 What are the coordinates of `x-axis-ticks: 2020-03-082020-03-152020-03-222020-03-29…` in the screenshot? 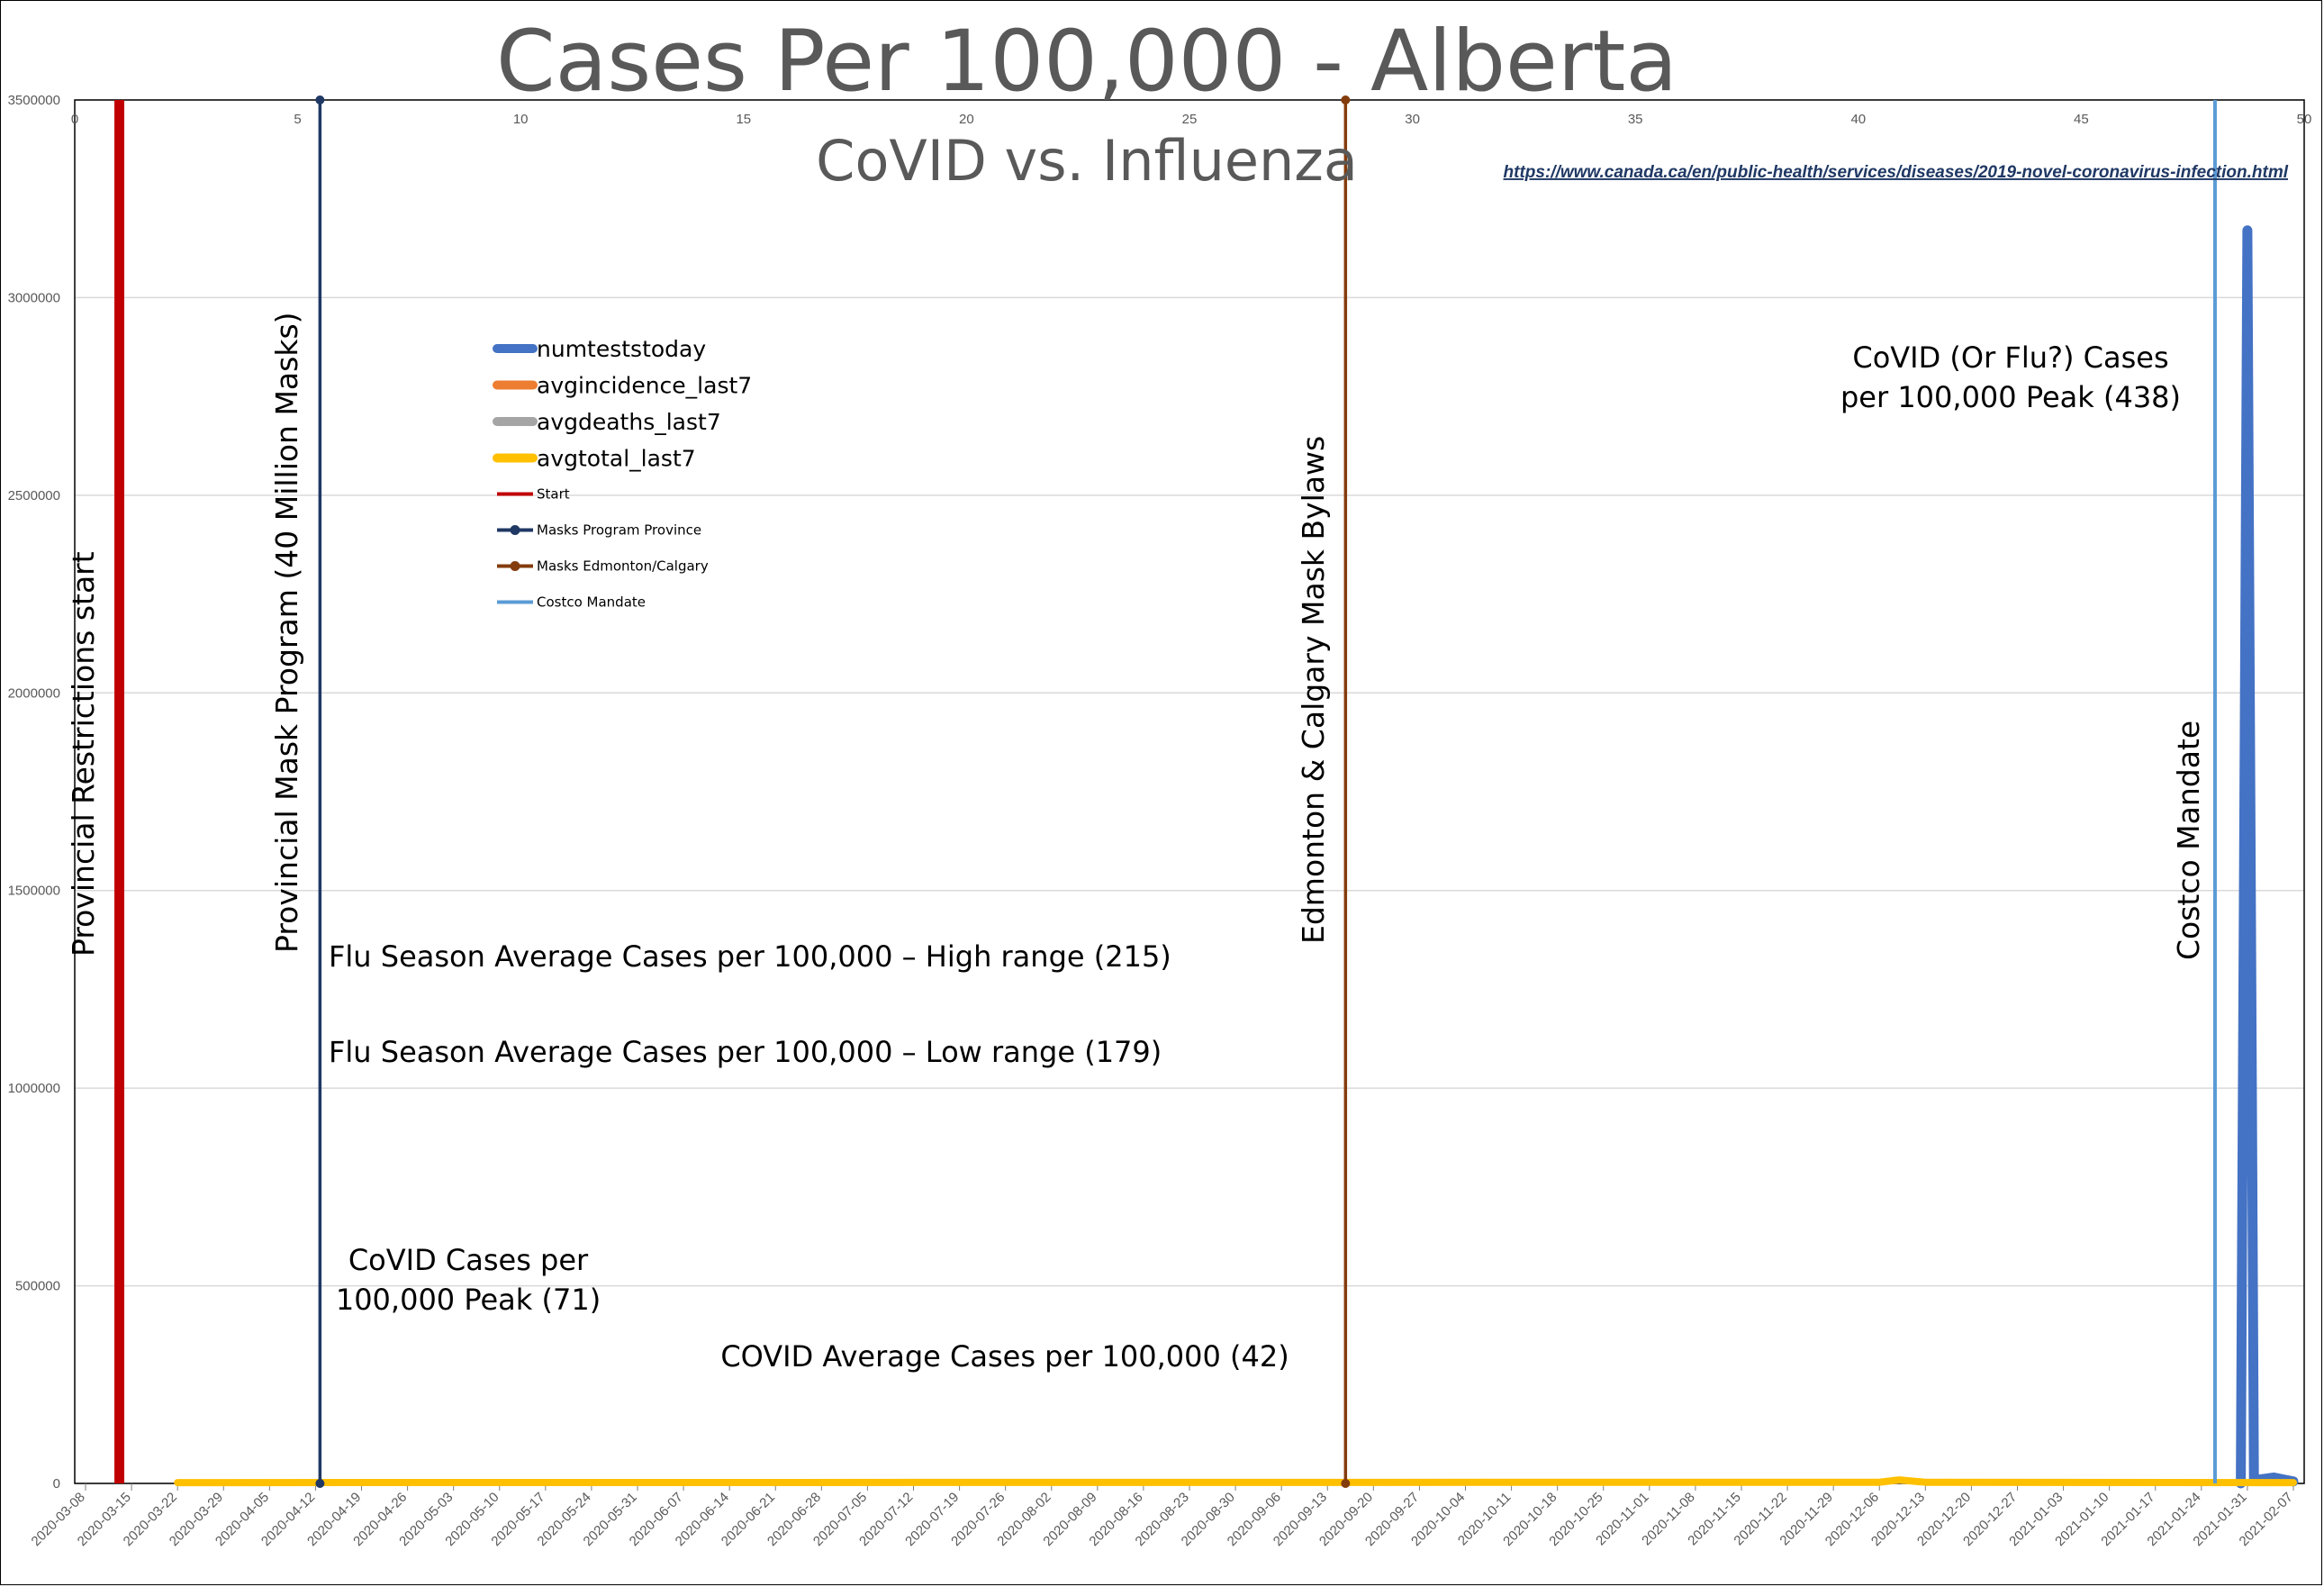 It's located at (1162, 1516).